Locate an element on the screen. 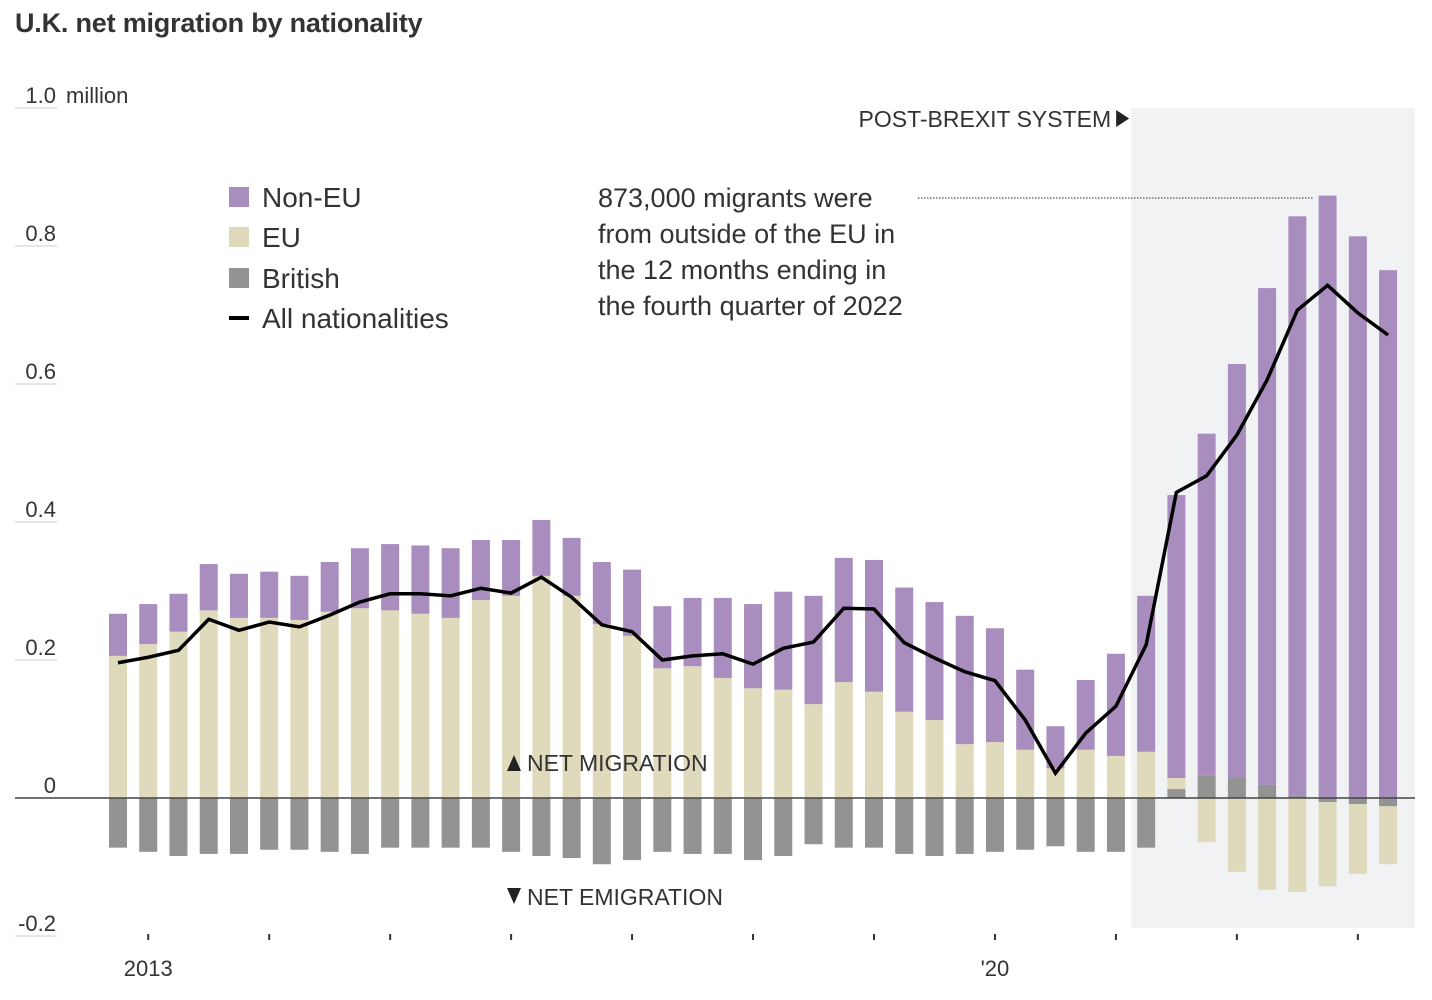  bar-non-eu-2014-q2 is located at coordinates (299, 597).